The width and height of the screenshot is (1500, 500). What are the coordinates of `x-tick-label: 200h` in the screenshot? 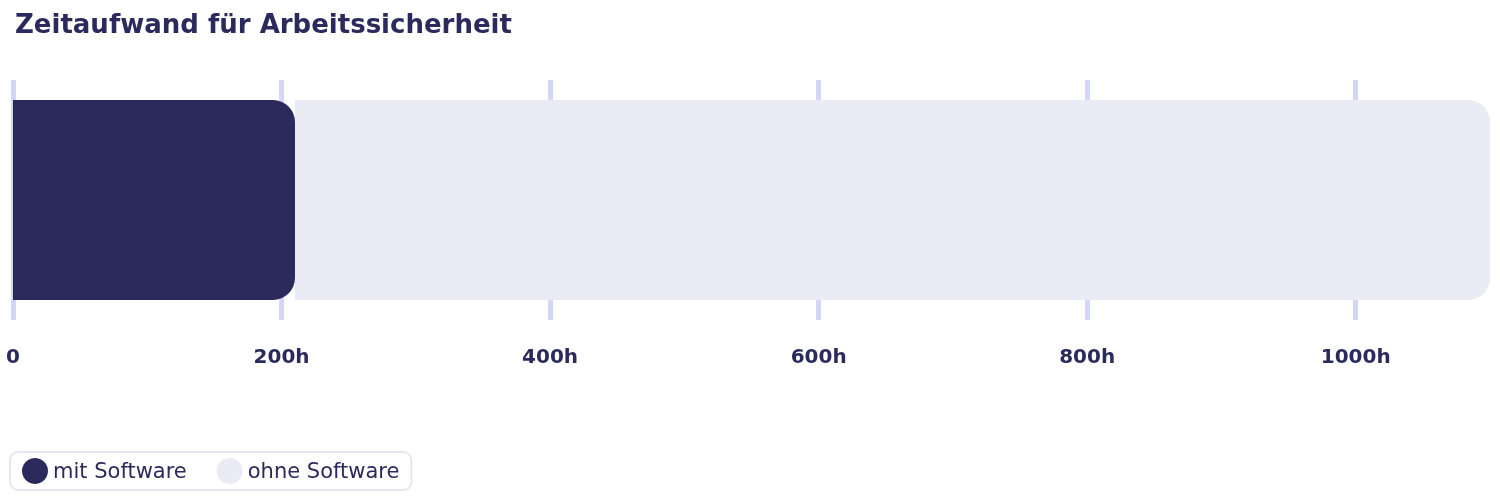 It's located at (281, 356).